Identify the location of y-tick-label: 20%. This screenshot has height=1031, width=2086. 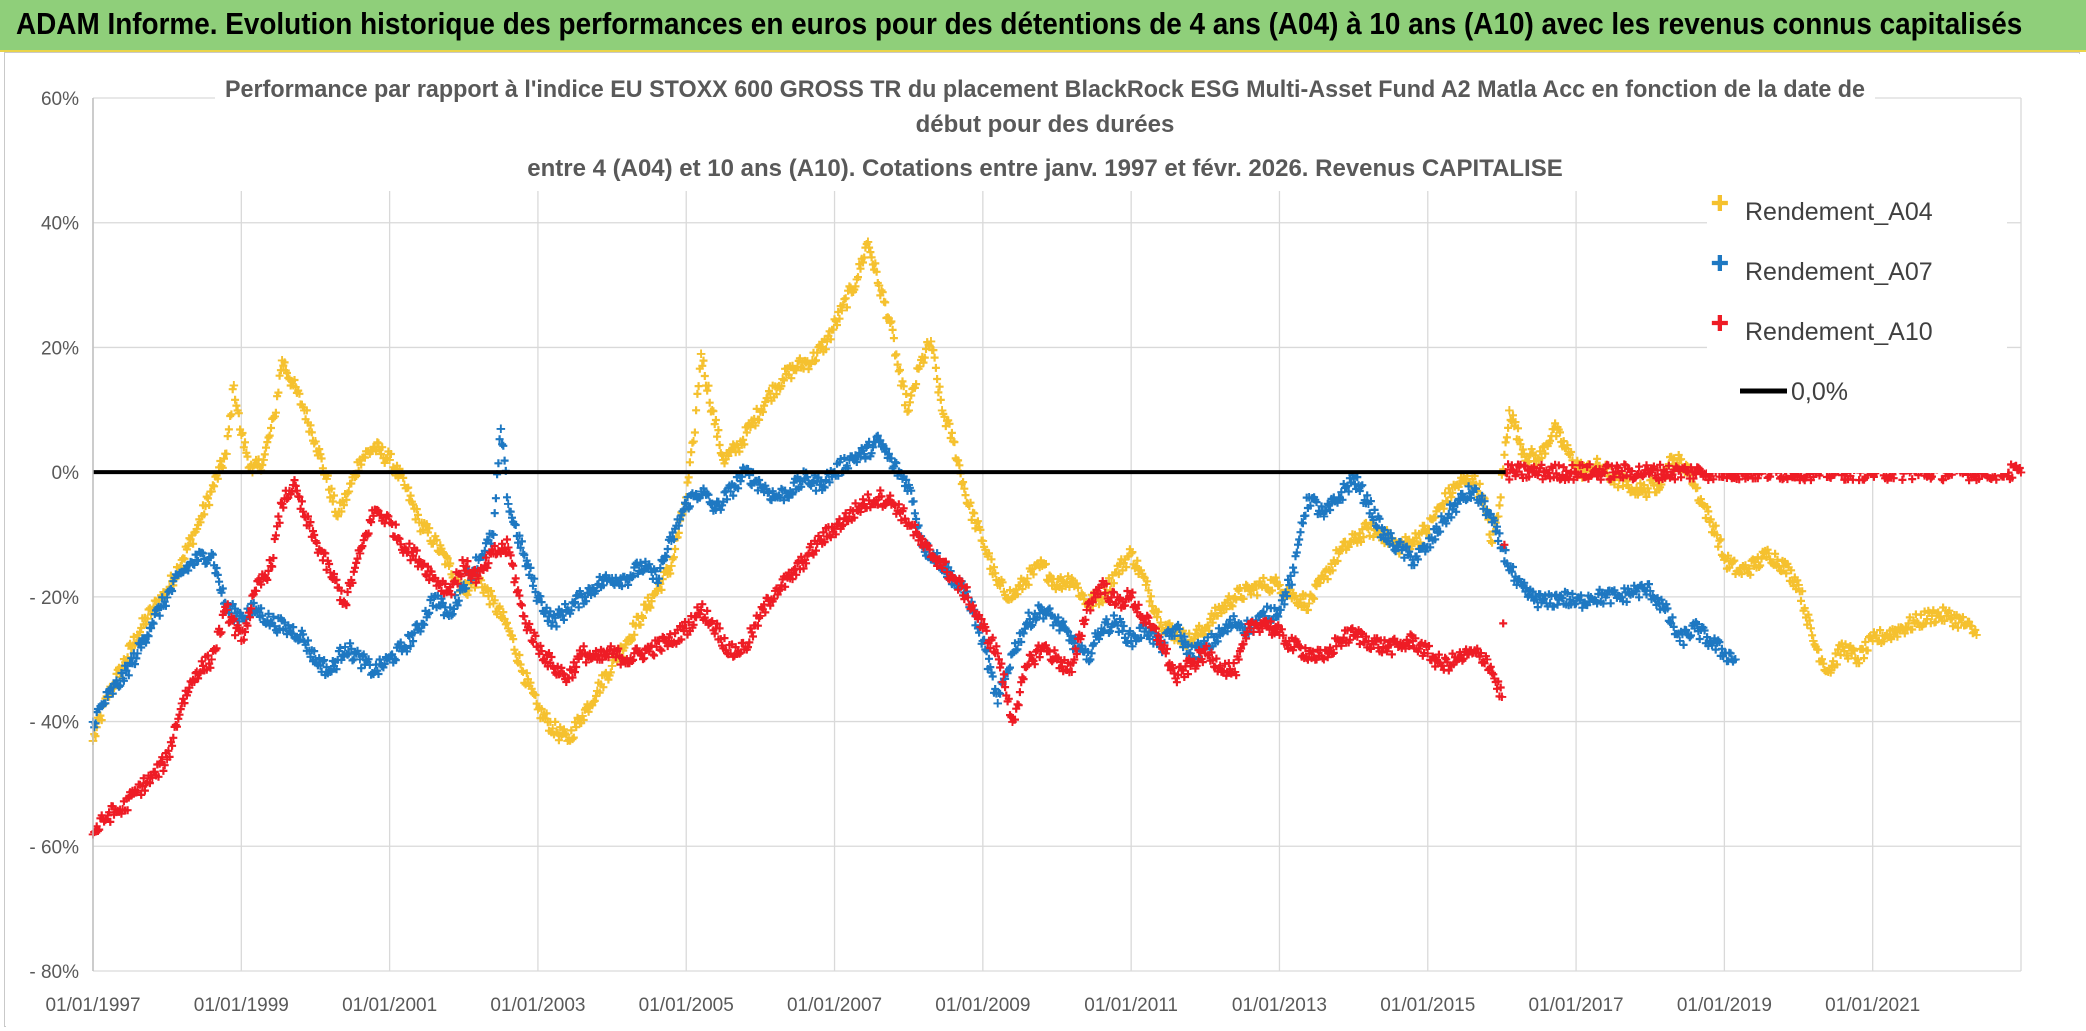
(60, 348).